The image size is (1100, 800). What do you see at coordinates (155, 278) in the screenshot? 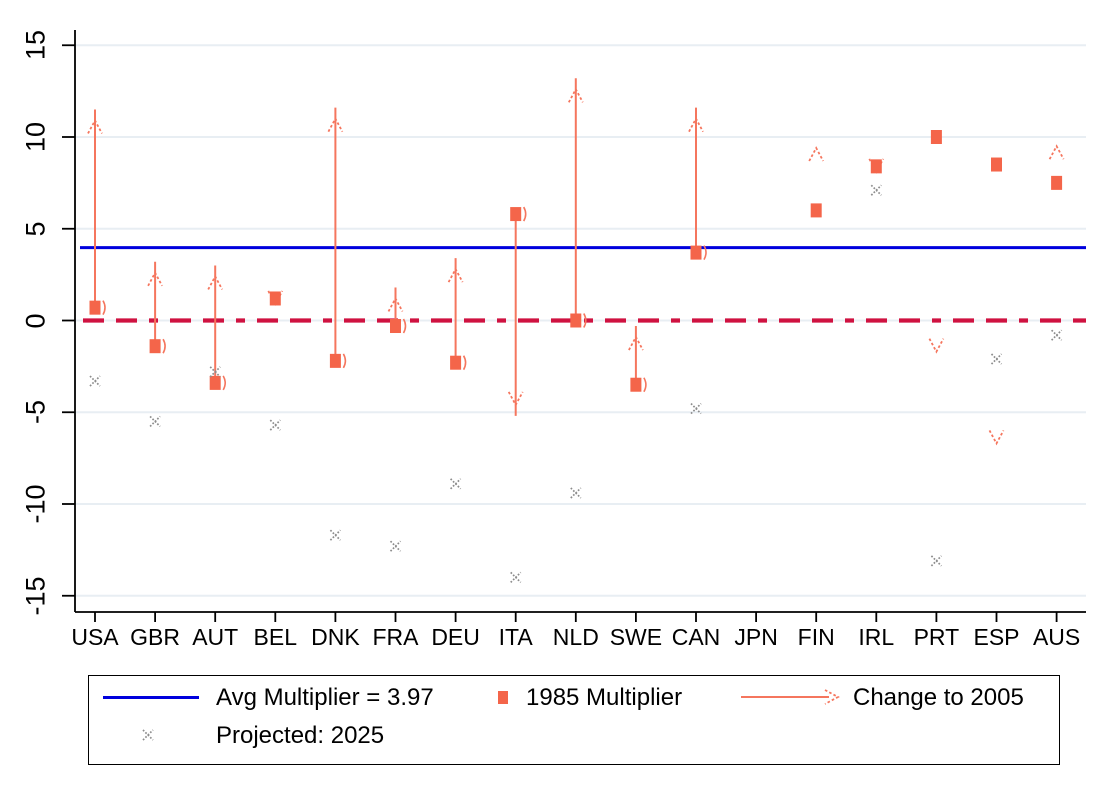
I see `arrow-head-GBR` at bounding box center [155, 278].